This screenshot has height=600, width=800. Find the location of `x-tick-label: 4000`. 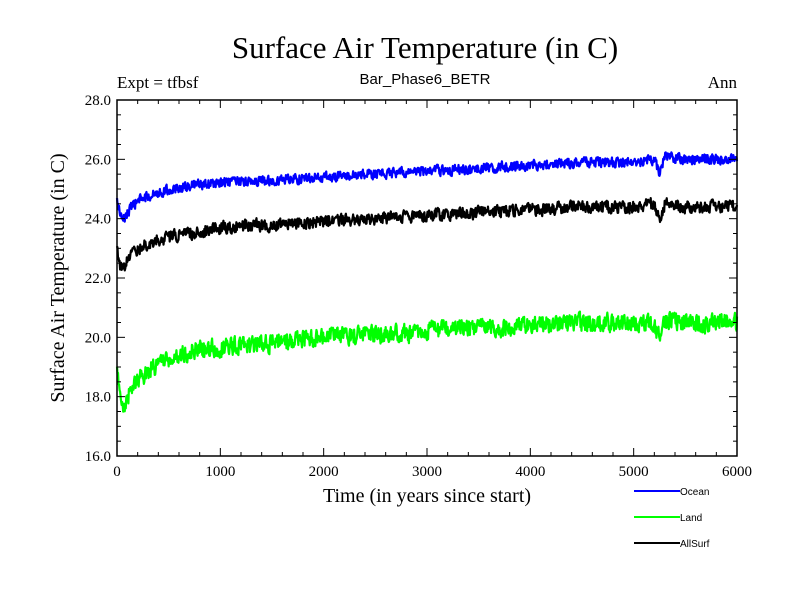

x-tick-label: 4000 is located at coordinates (530, 472).